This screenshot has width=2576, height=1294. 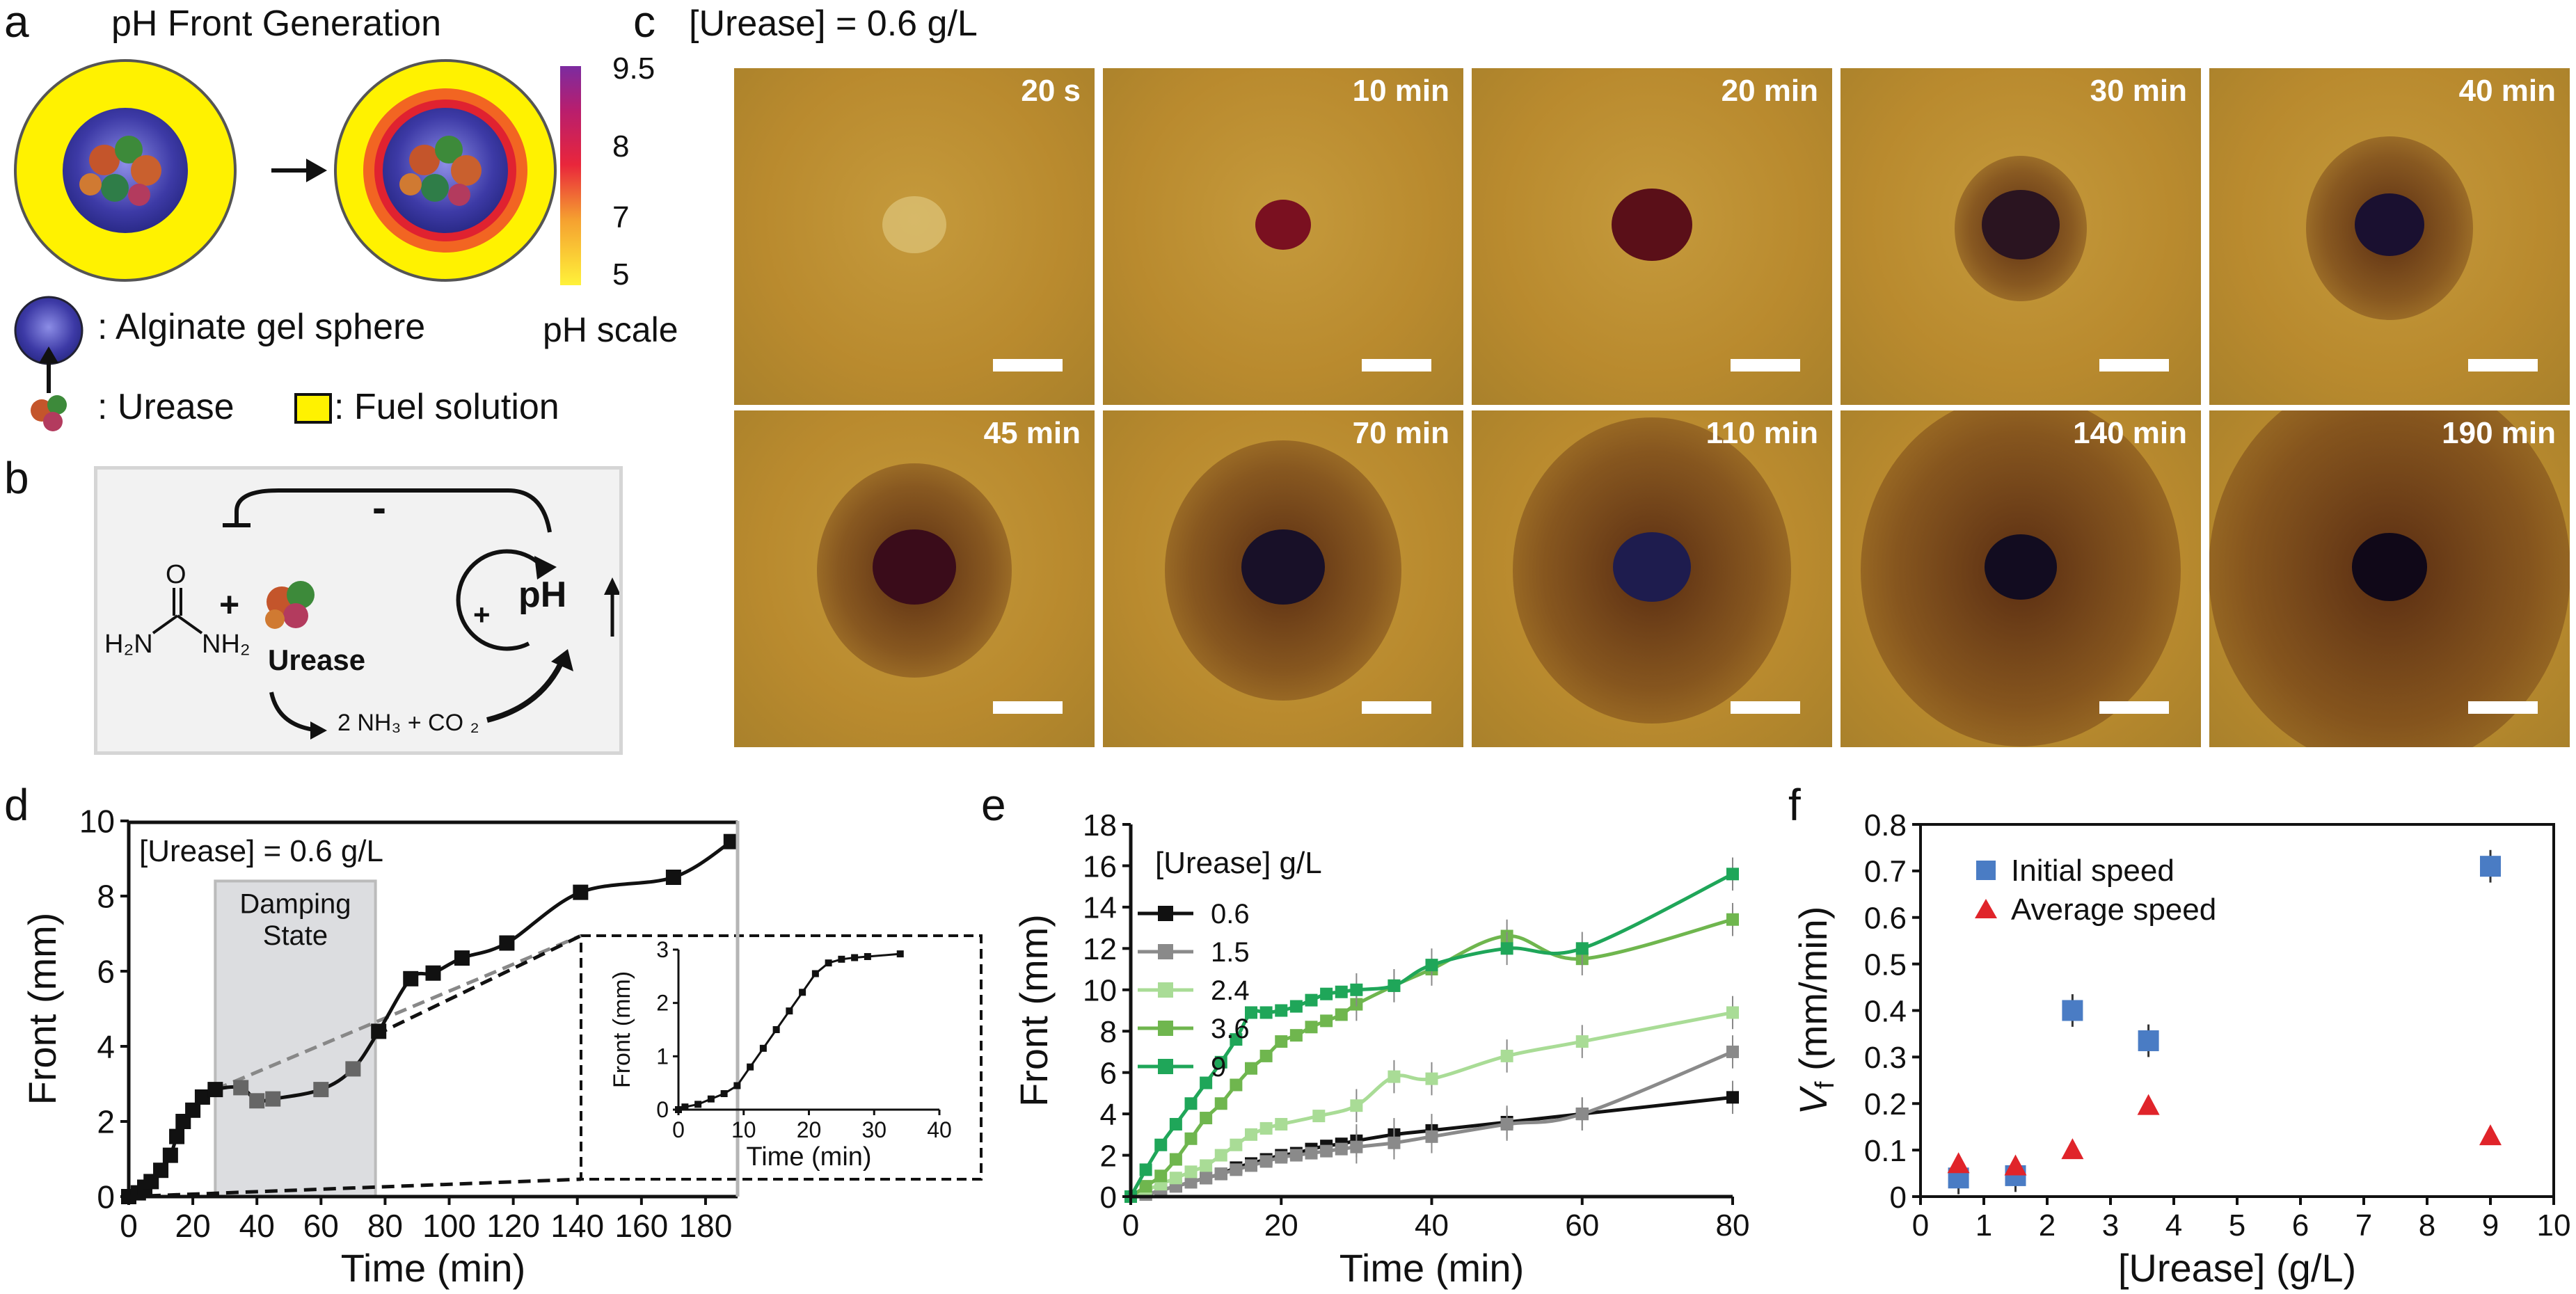 I want to click on timestamp-label: 30 min, so click(x=2138, y=91).